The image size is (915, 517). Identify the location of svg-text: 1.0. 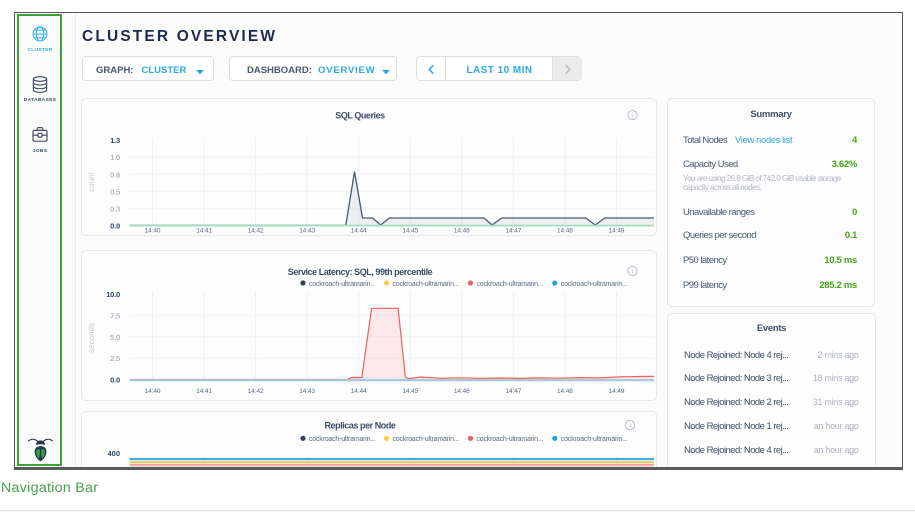
(115, 157).